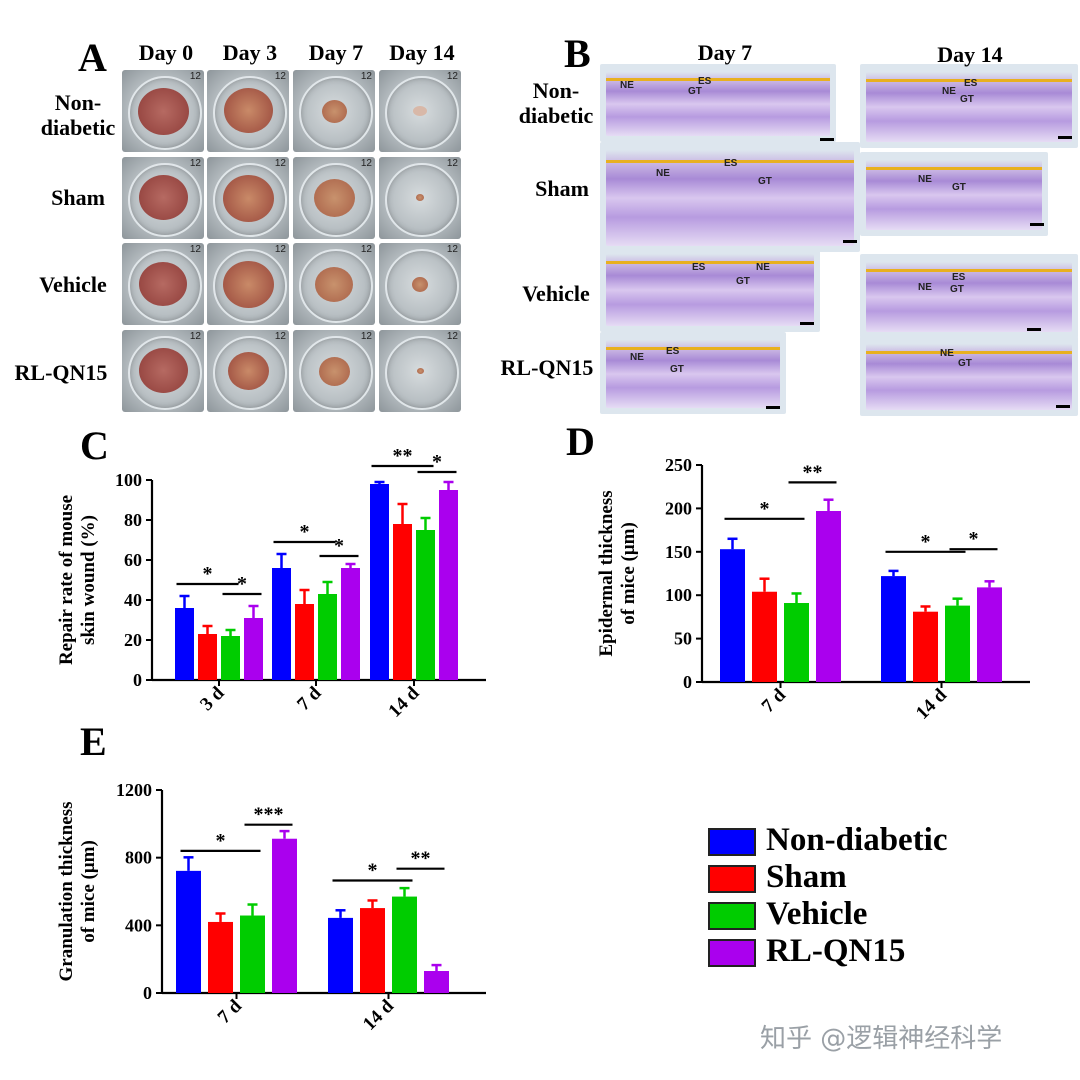 This screenshot has width=1080, height=1080. What do you see at coordinates (128, 480) in the screenshot?
I see `y-tick-label: 100` at bounding box center [128, 480].